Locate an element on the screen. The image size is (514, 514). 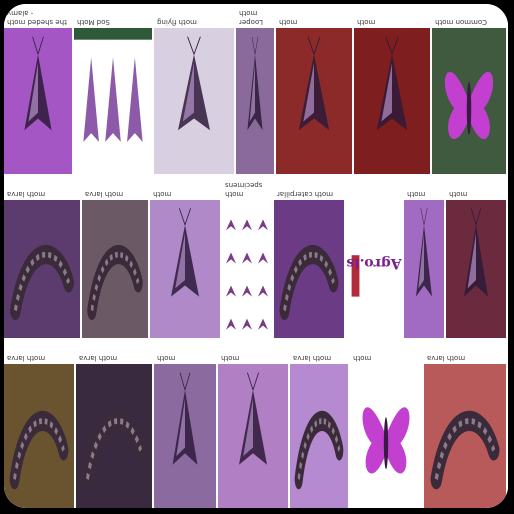
image-result-tile: Agro.is is located at coordinates (375, 257).